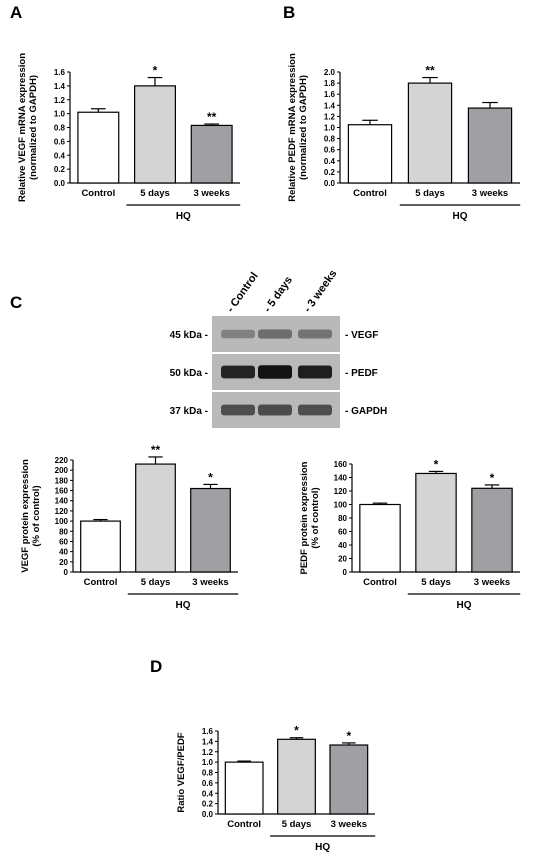  What do you see at coordinates (62, 470) in the screenshot?
I see `y-tick-label: 200` at bounding box center [62, 470].